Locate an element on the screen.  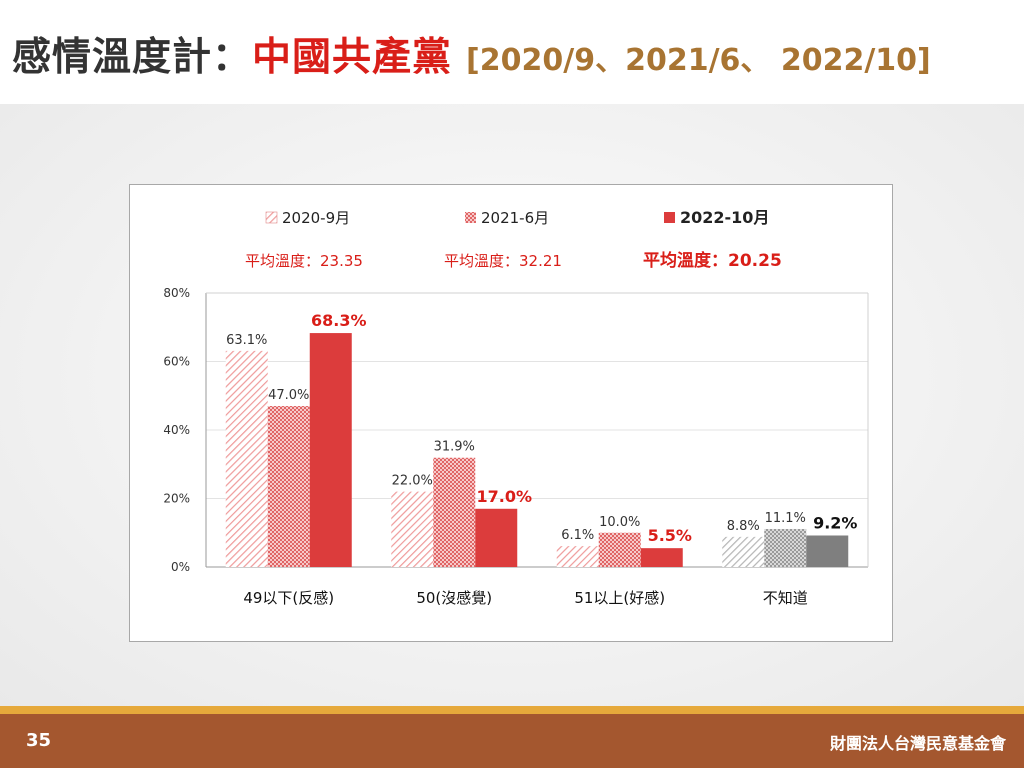
data-label: 5.5% is located at coordinates (670, 535).